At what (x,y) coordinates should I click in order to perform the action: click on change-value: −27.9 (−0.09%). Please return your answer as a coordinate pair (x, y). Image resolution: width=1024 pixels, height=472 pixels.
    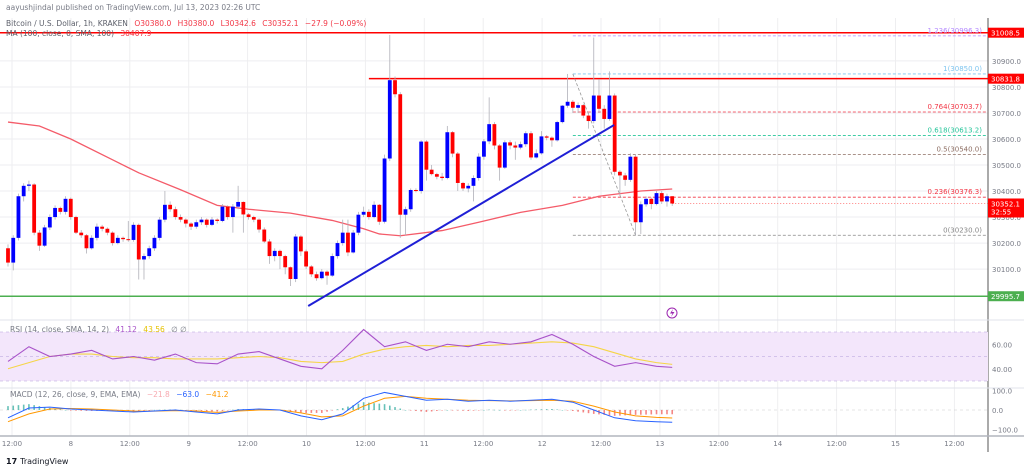
    Looking at the image, I should click on (335, 23).